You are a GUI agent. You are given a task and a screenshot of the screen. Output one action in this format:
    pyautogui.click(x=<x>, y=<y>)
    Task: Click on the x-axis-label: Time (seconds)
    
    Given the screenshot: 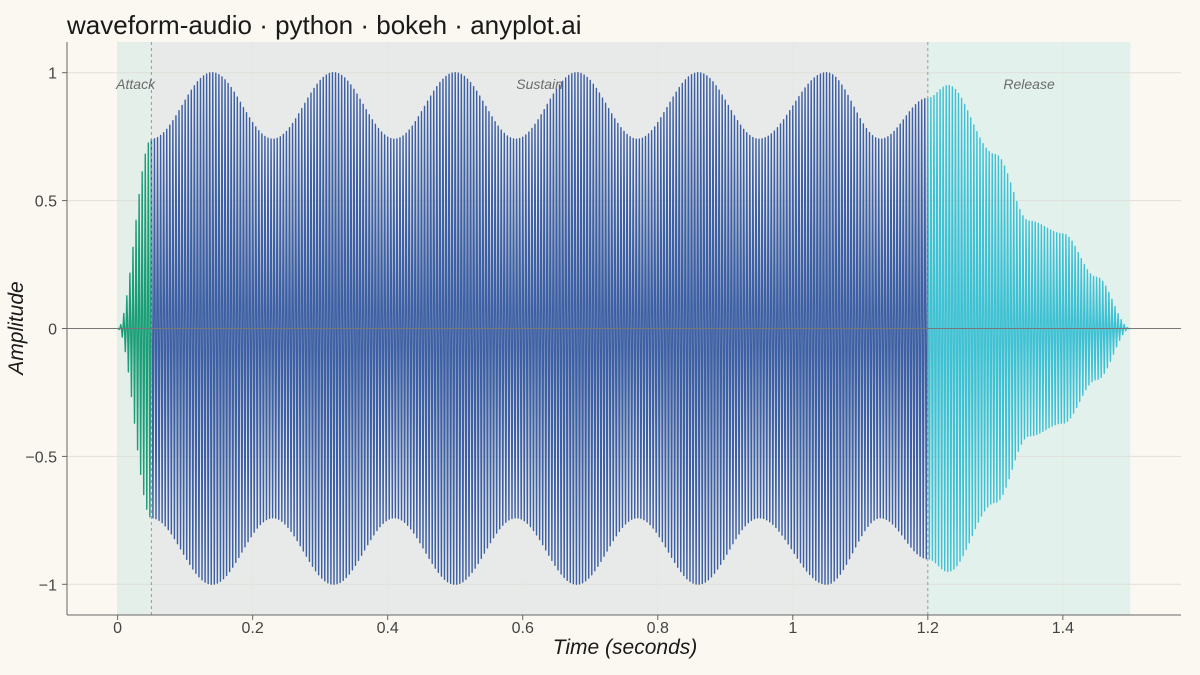 What is the action you would take?
    pyautogui.click(x=625, y=647)
    